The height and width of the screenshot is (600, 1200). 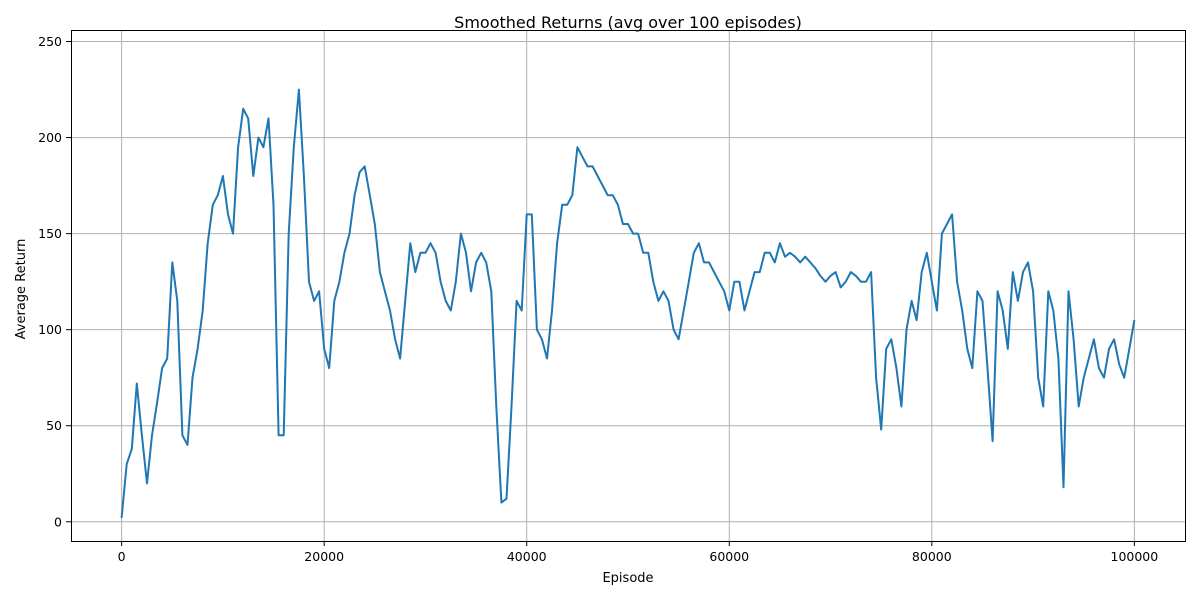 I want to click on x-axis: 0 20000 40000 60000 80000 100000, so click(x=638, y=552).